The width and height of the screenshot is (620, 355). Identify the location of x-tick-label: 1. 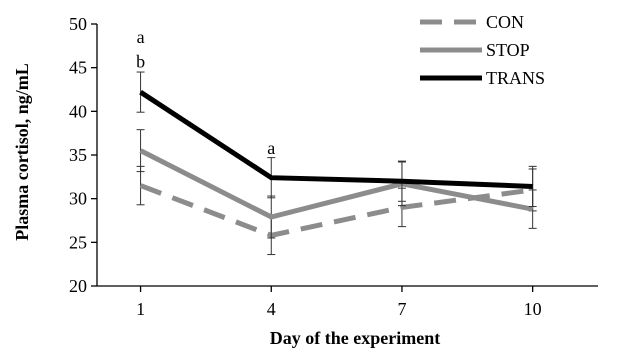
(140, 309).